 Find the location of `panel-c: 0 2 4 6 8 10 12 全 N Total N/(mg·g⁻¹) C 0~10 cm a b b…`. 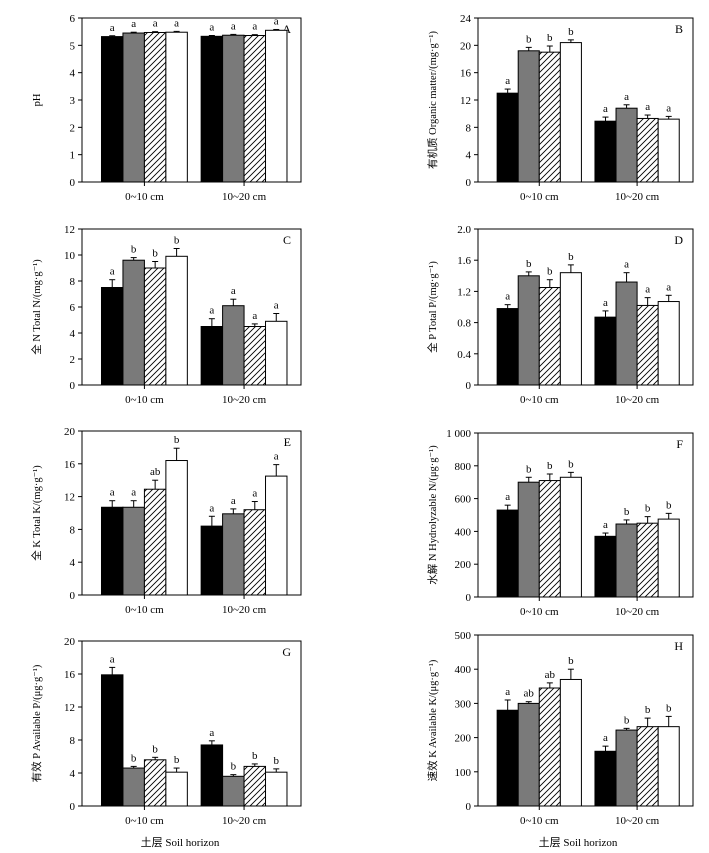

panel-c: 0 2 4 6 8 10 12 全 N Total N/(mg·g⁻¹) C 0~10 cm a b b… is located at coordinates (166, 315).